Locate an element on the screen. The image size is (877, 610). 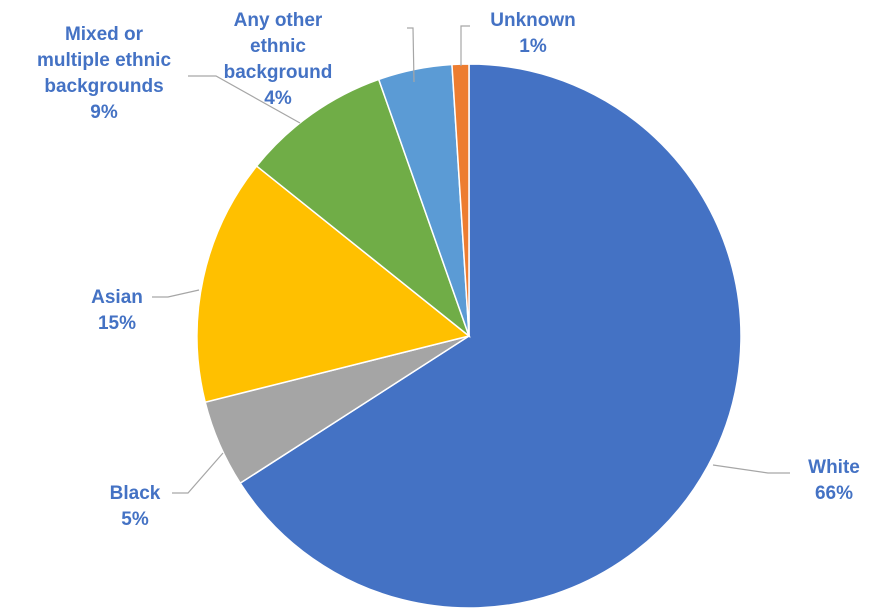
data-label: Unknown 1% is located at coordinates (533, 33).